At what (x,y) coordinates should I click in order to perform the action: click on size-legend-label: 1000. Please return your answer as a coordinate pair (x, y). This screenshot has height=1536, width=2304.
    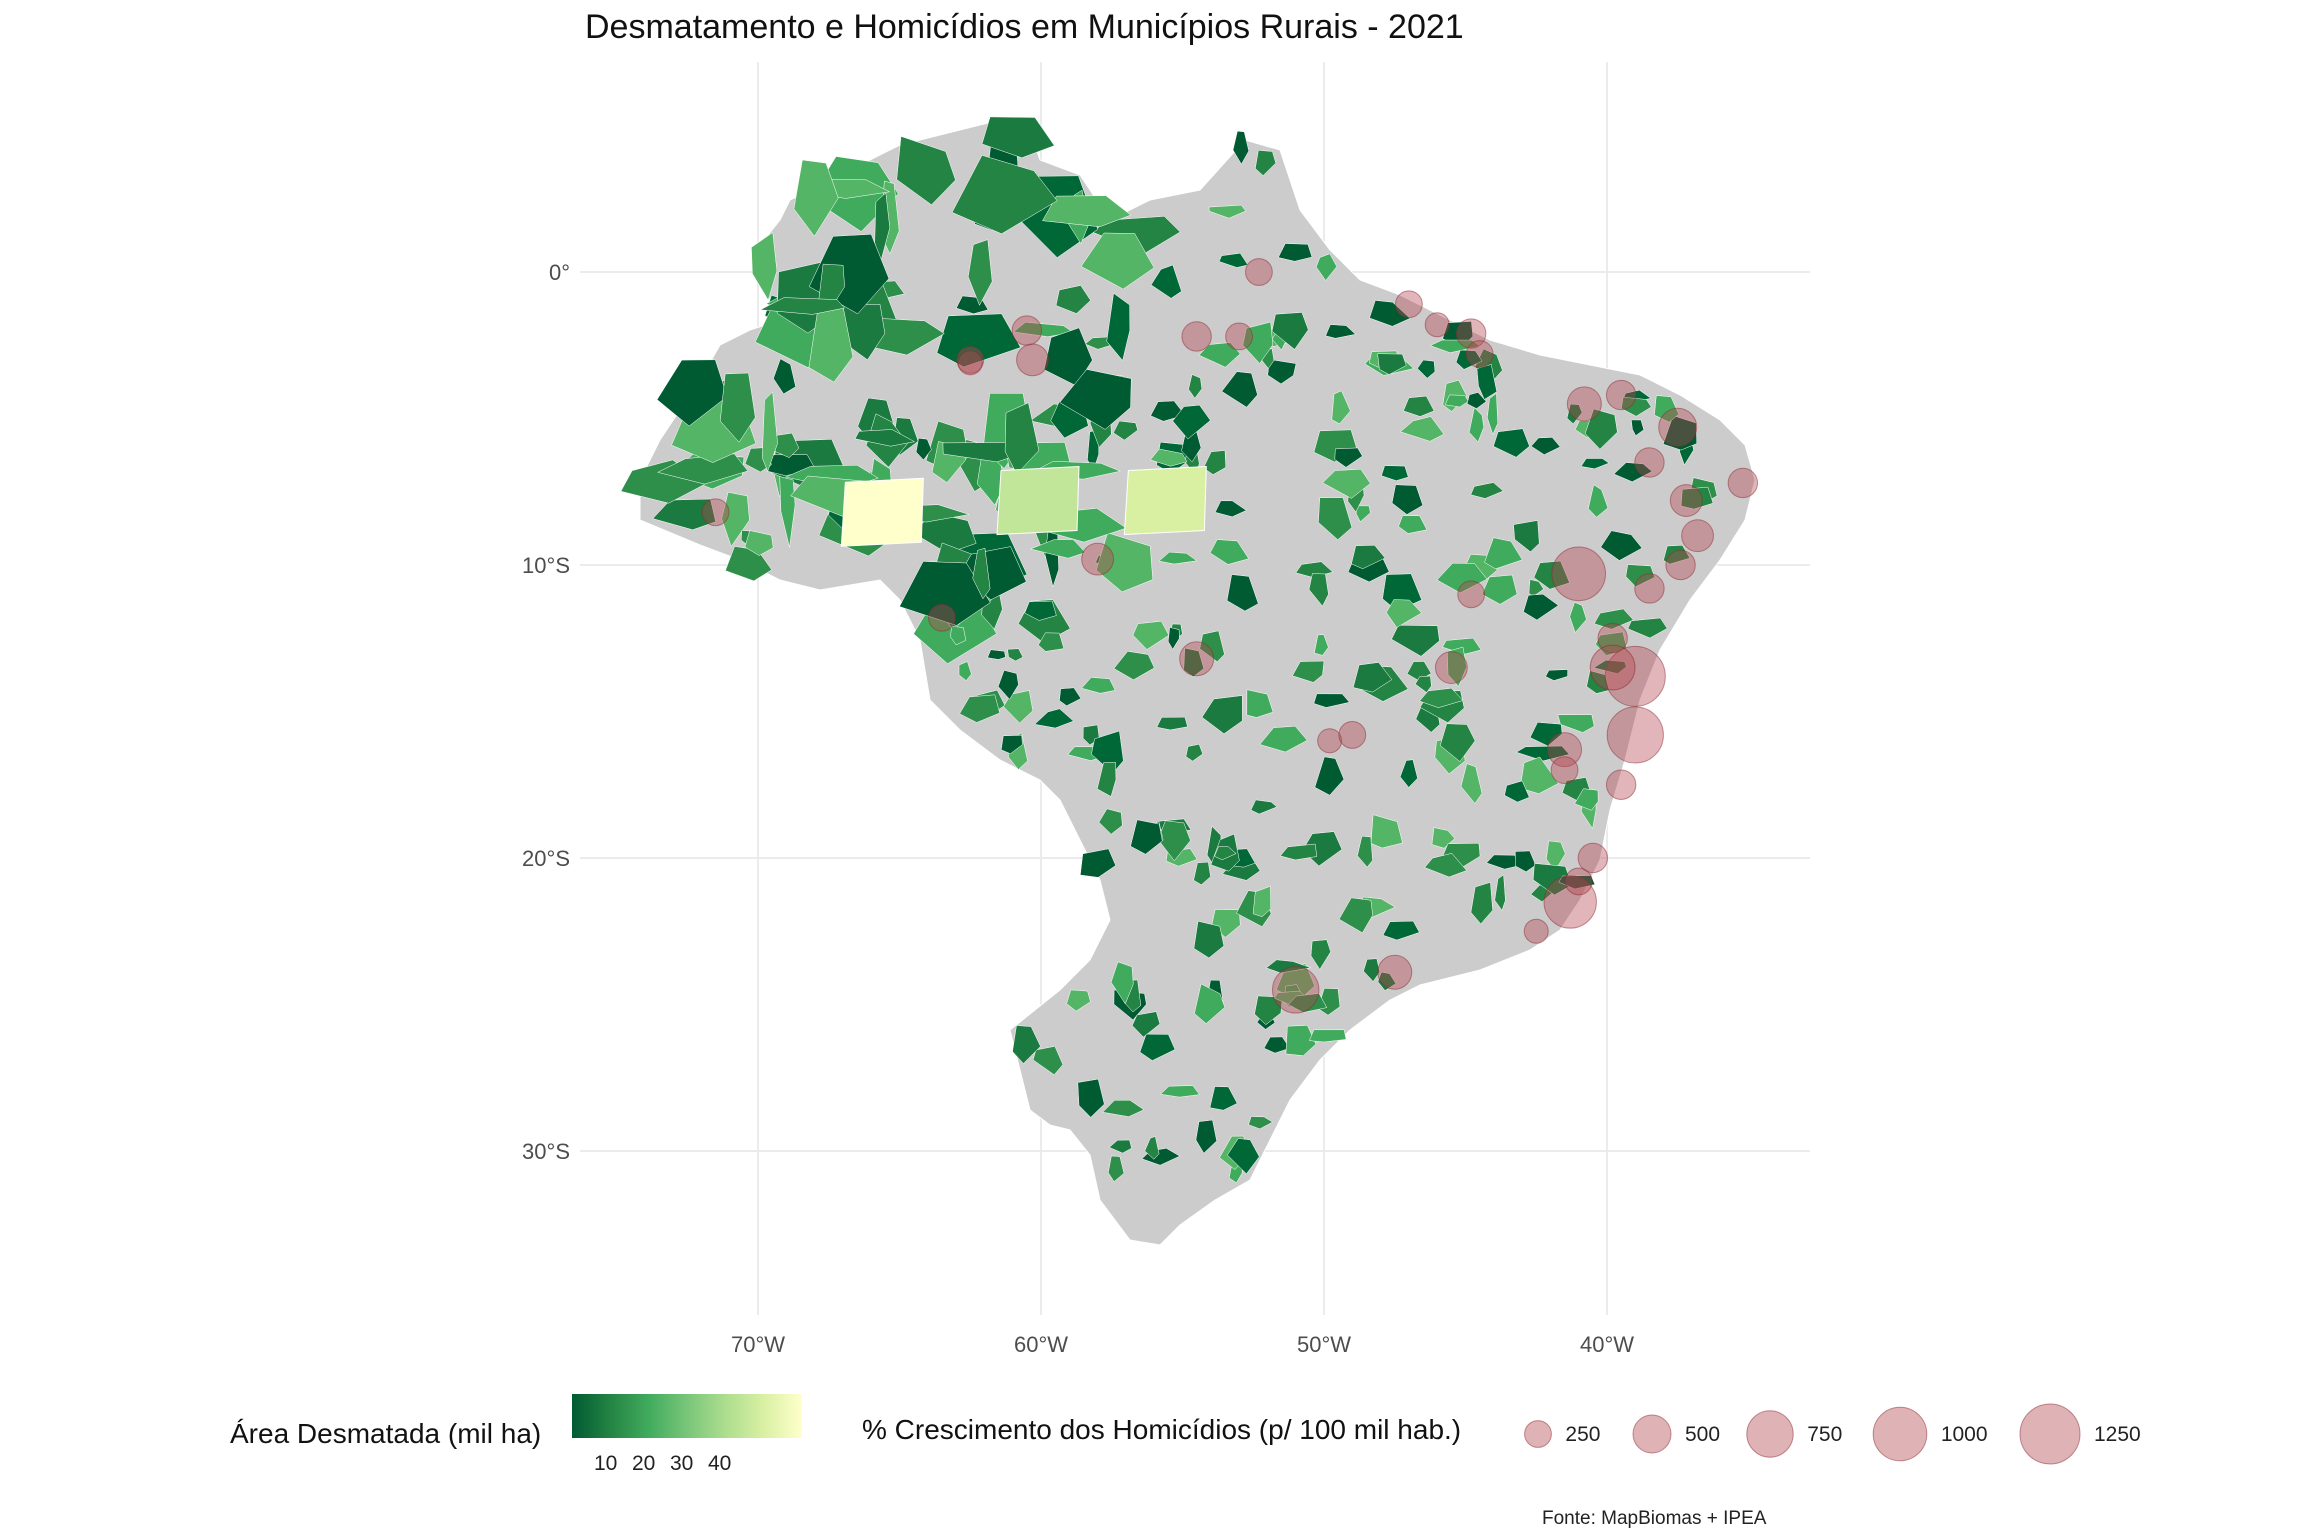
    Looking at the image, I should click on (1964, 1434).